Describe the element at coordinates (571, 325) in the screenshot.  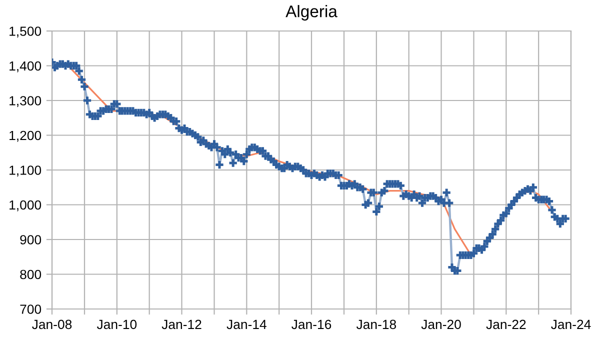
I see `x-tick-label: Jan-24` at that location.